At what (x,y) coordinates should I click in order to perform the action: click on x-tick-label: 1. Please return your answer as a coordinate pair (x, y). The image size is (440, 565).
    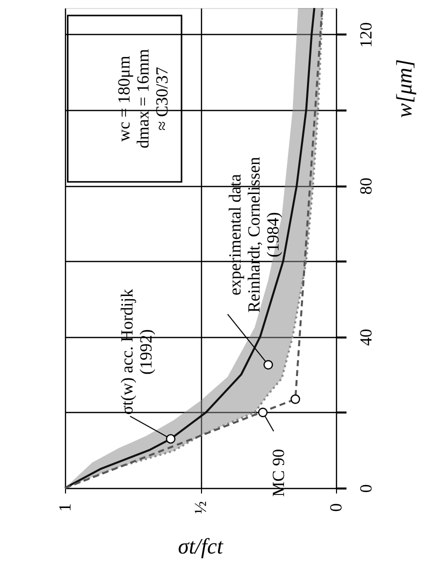
    Looking at the image, I should click on (65, 507).